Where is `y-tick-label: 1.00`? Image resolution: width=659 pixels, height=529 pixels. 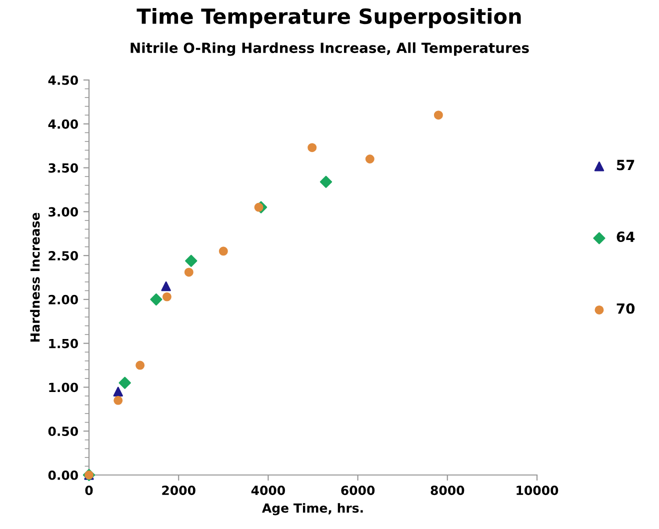
y-tick-label: 1.00 is located at coordinates (63, 387).